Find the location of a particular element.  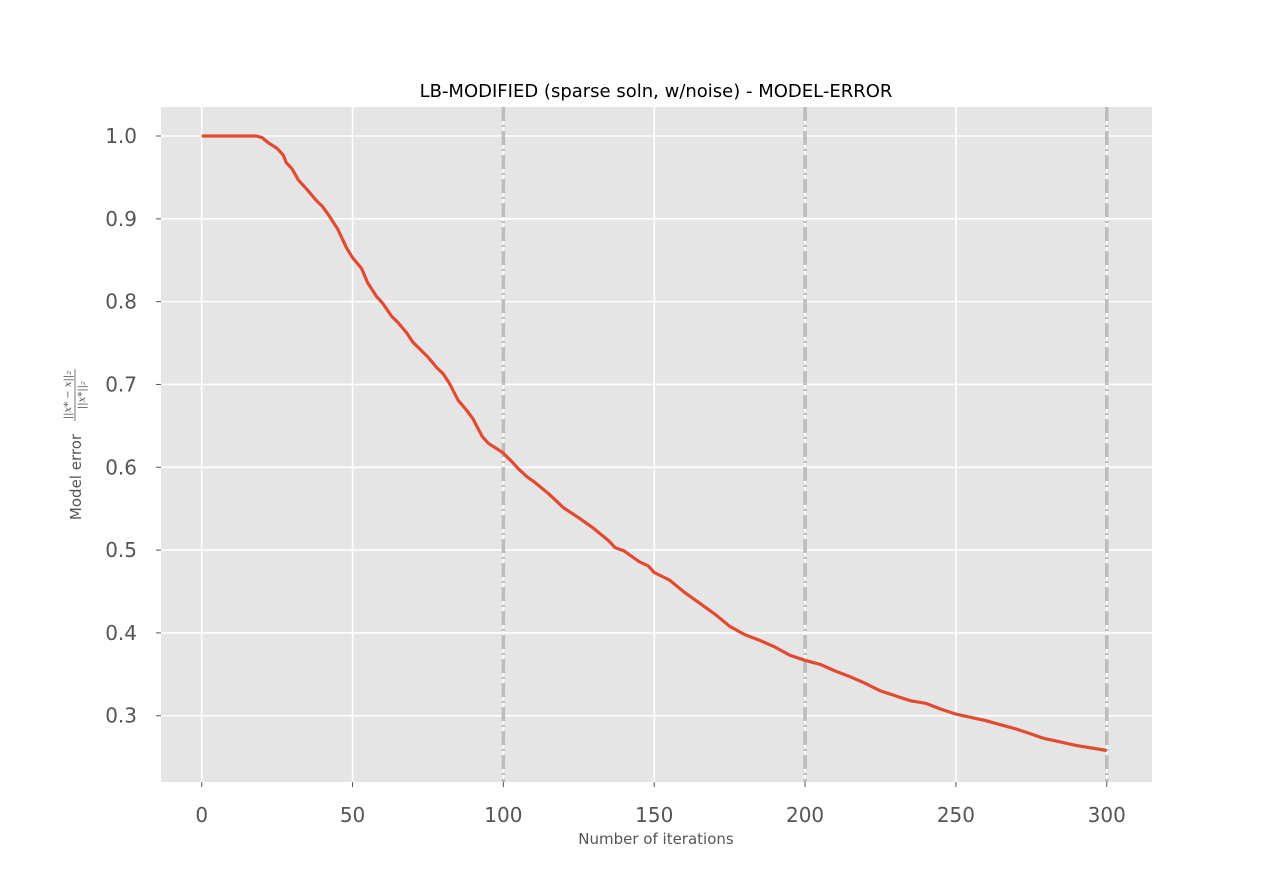

y-tick-label: 0.5 is located at coordinates (121, 550).